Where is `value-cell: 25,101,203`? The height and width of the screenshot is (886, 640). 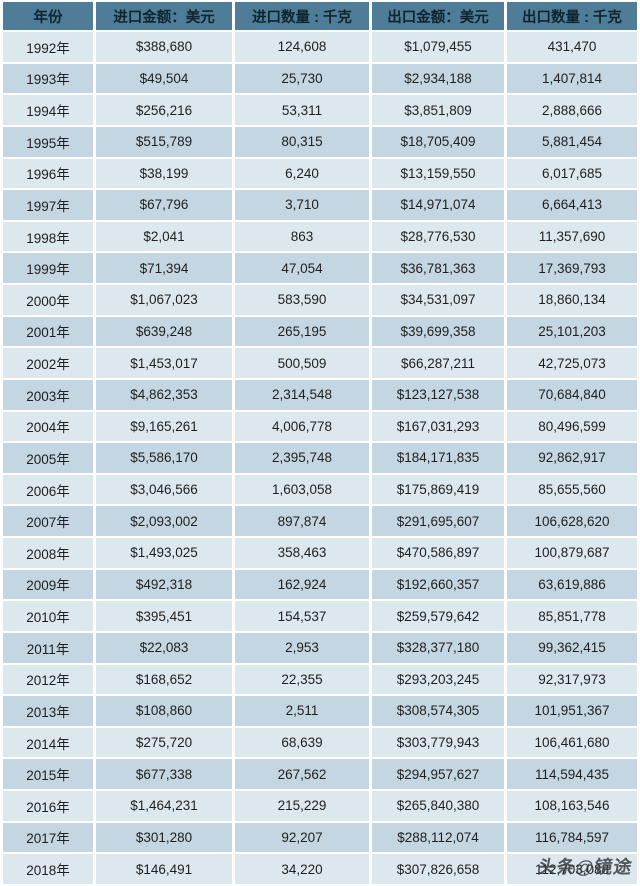
value-cell: 25,101,203 is located at coordinates (572, 331).